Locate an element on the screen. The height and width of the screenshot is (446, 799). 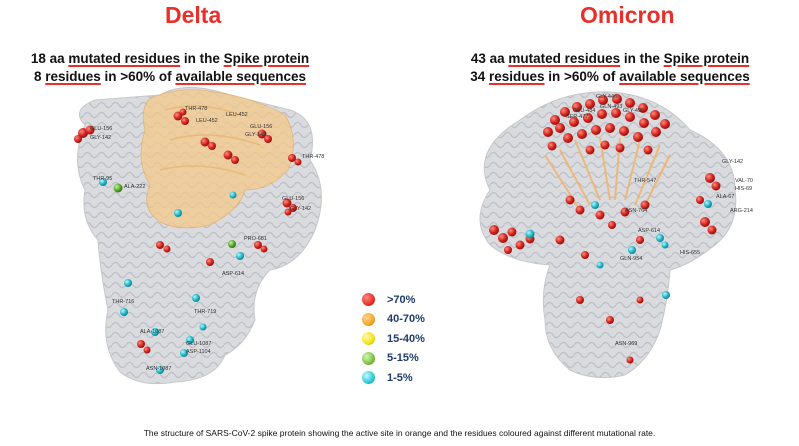
mutation-rate-legend: >70% 40-70% 15-40% 5-15% 1-5% is located at coordinates (393, 339).